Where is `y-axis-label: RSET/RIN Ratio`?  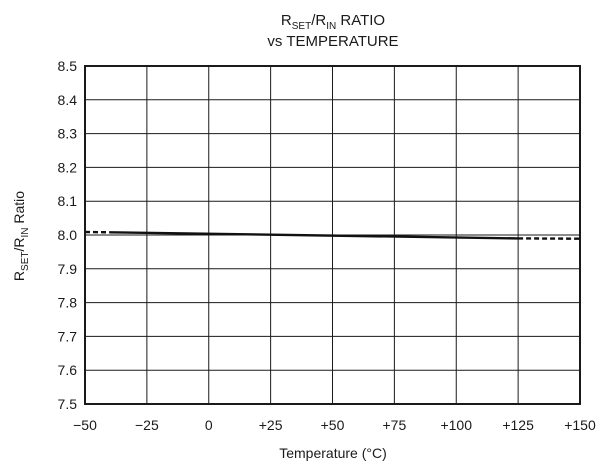
y-axis-label: RSET/RIN Ratio is located at coordinates (21, 236).